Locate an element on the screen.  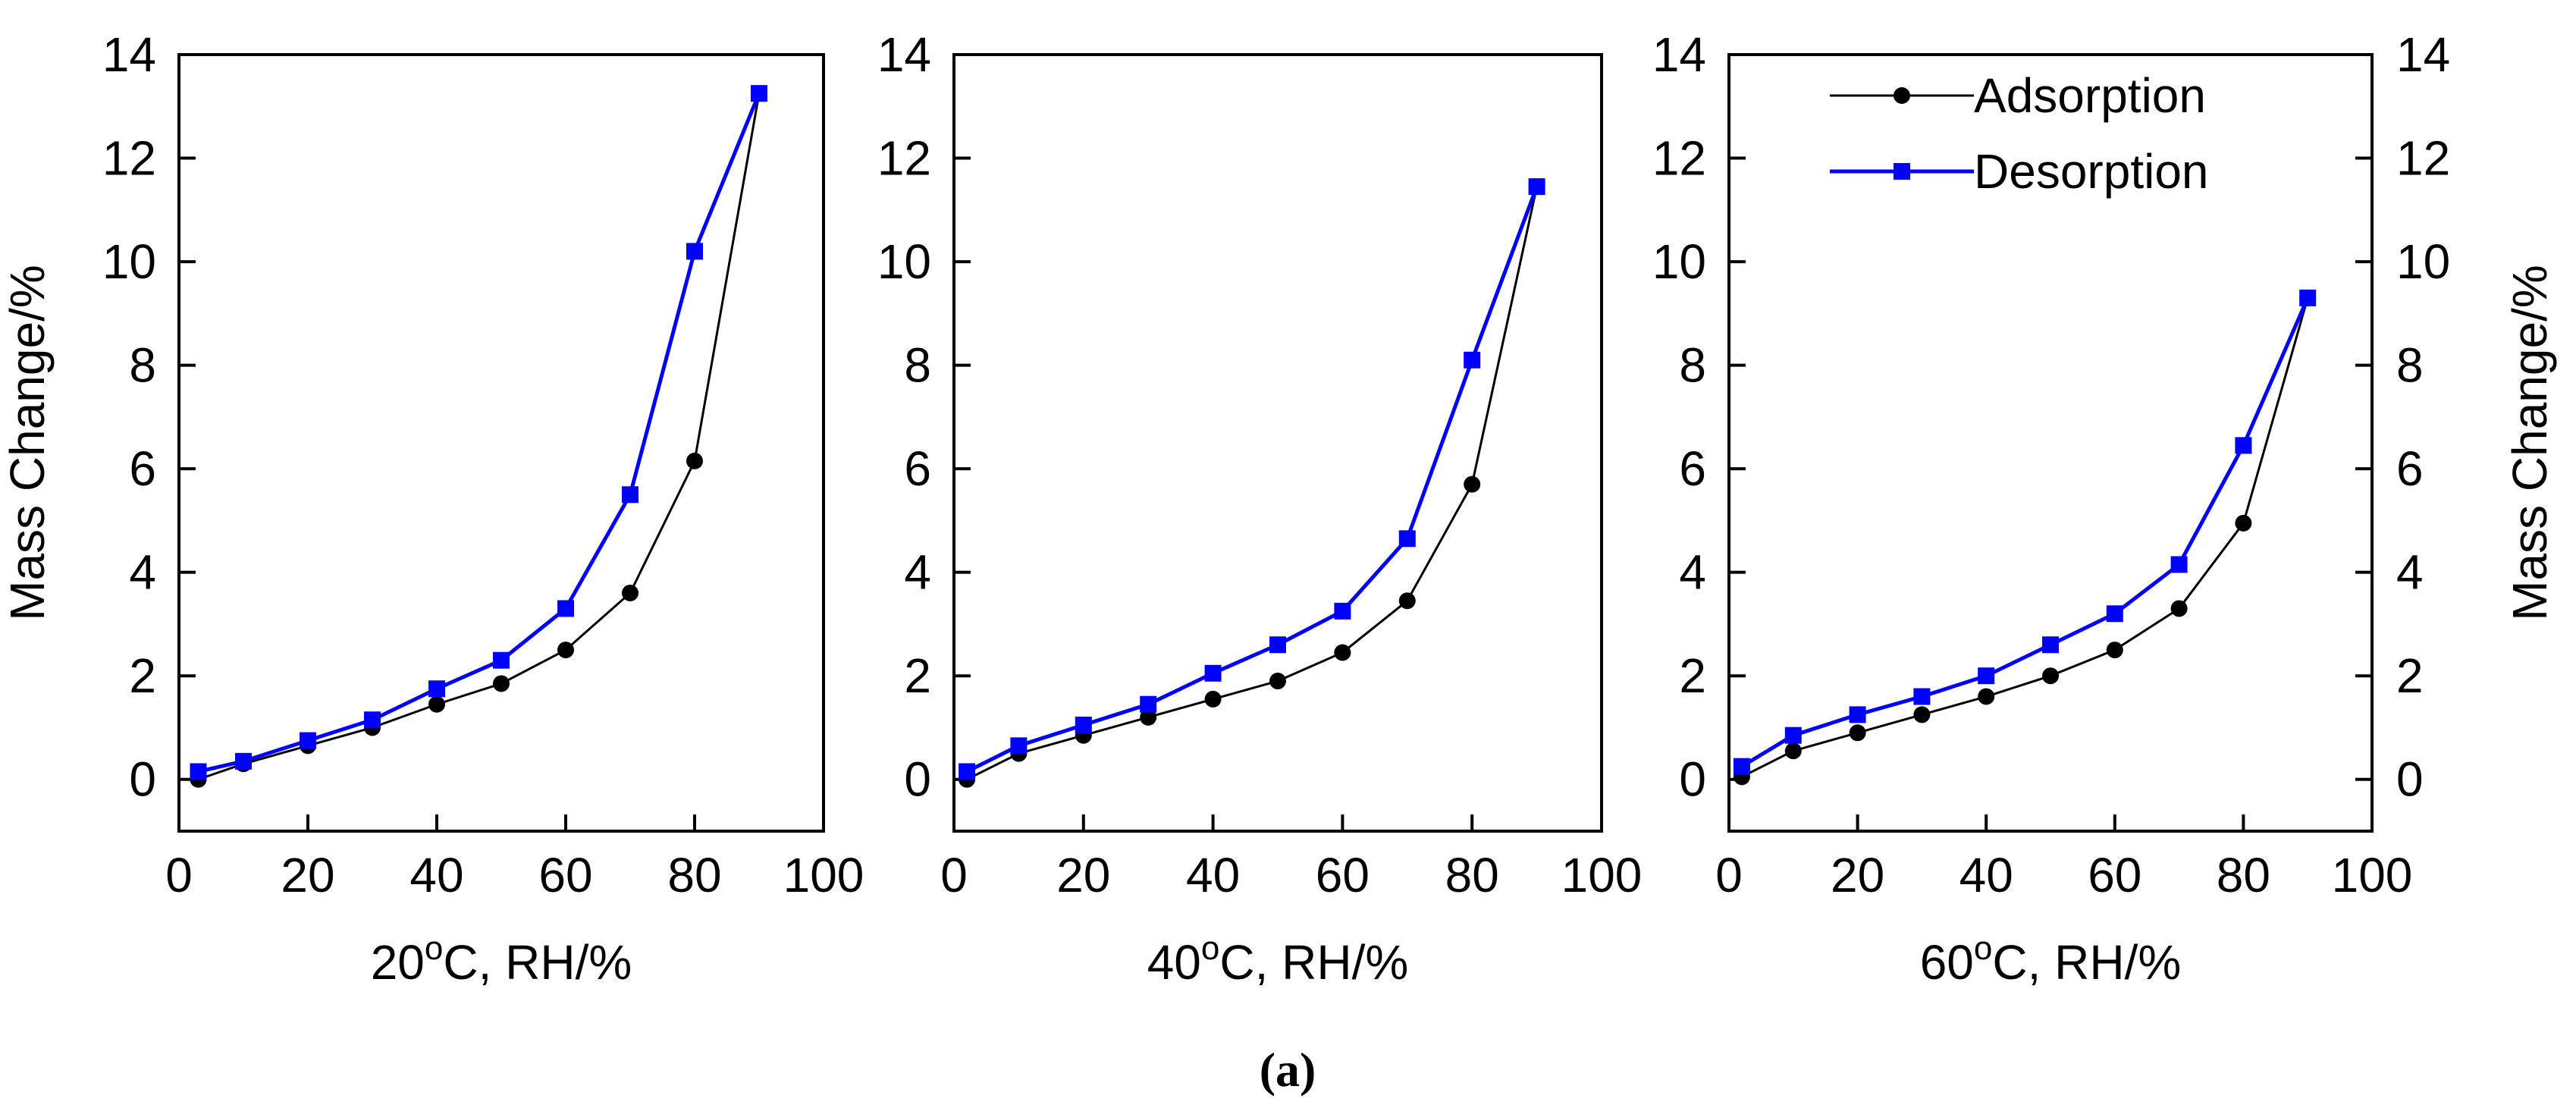
x-axis-label: 20oC, RH/% is located at coordinates (501, 960).